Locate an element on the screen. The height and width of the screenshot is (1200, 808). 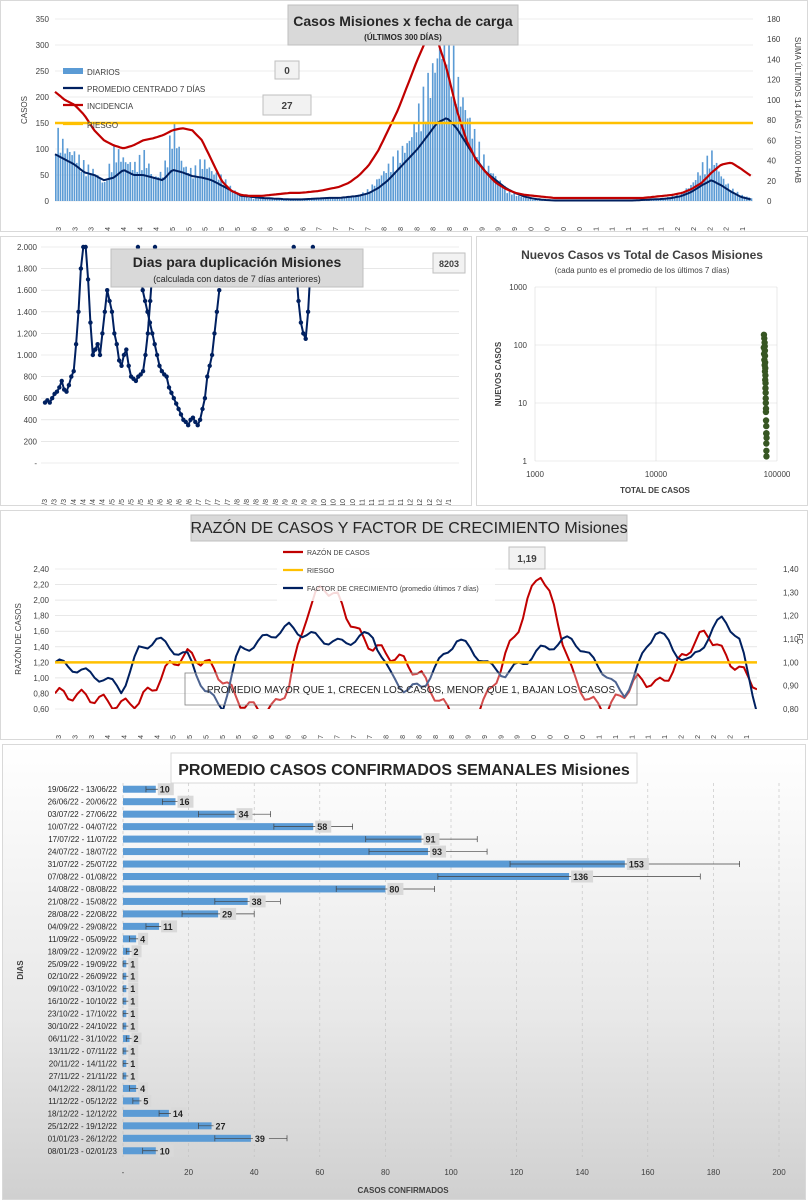
x-tick-label: 20/12 is located at coordinates (714, 737).